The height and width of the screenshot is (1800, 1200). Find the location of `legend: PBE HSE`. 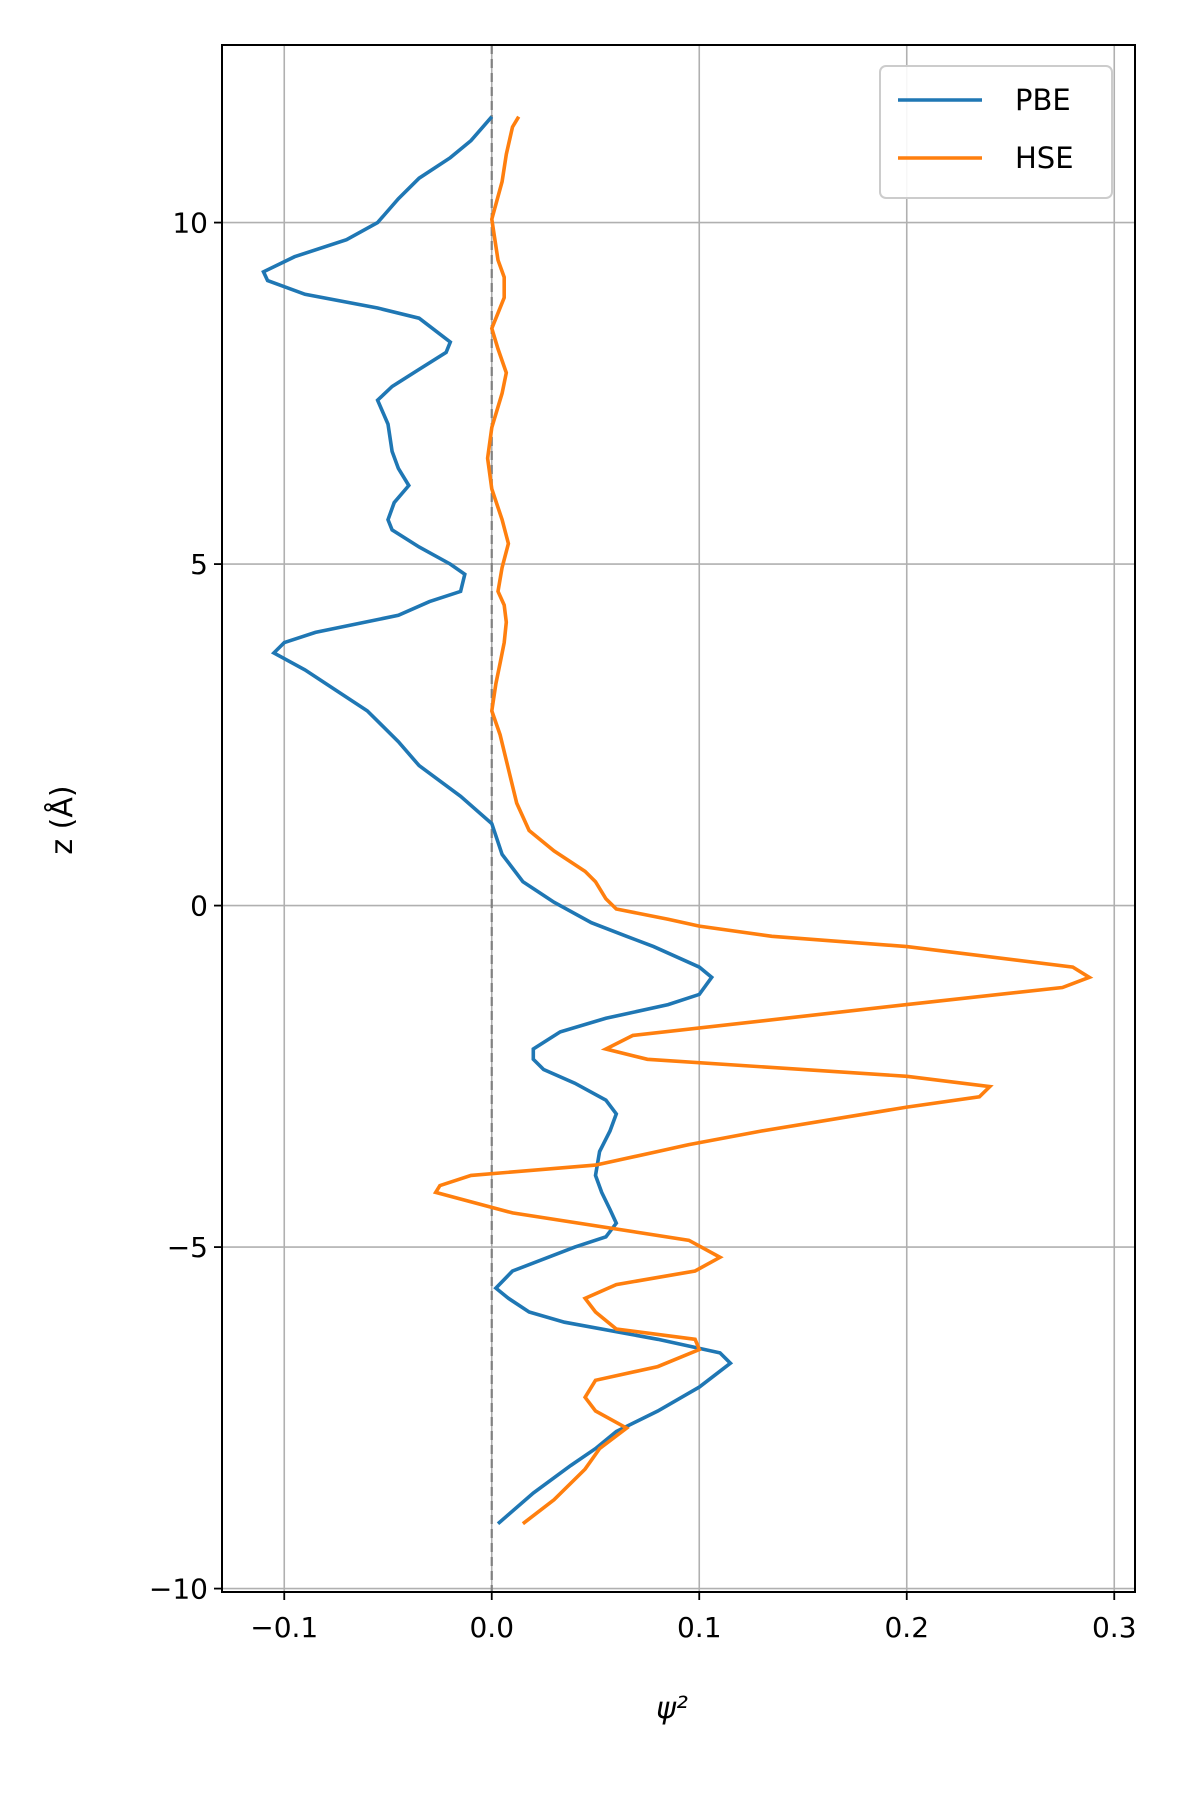

legend: PBE HSE is located at coordinates (996, 132).